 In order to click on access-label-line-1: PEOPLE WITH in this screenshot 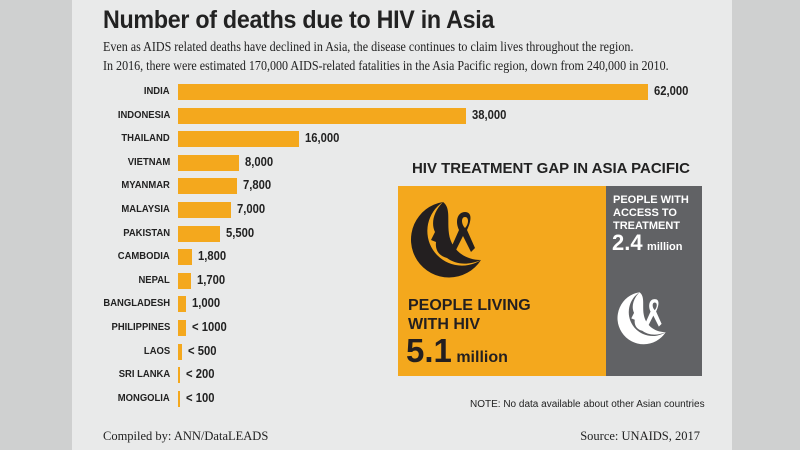, I will do `click(651, 200)`.